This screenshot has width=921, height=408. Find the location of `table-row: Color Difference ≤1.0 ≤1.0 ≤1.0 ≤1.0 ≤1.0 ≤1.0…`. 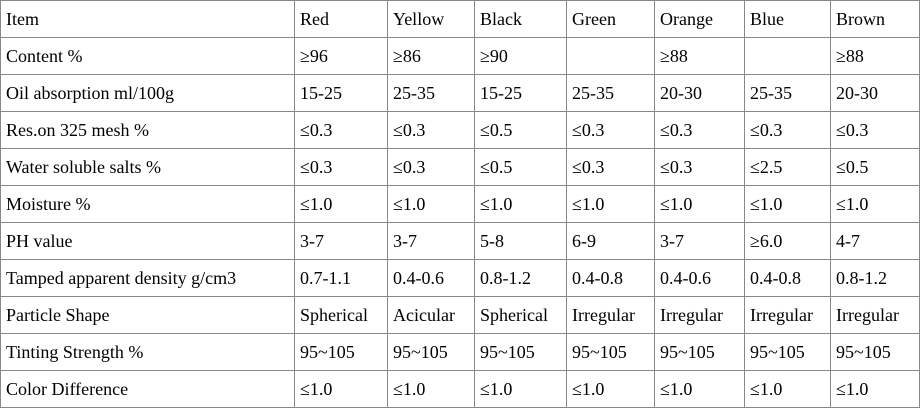

table-row: Color Difference ≤1.0 ≤1.0 ≤1.0 ≤1.0 ≤1.0 ≤1.0… is located at coordinates (460, 389).